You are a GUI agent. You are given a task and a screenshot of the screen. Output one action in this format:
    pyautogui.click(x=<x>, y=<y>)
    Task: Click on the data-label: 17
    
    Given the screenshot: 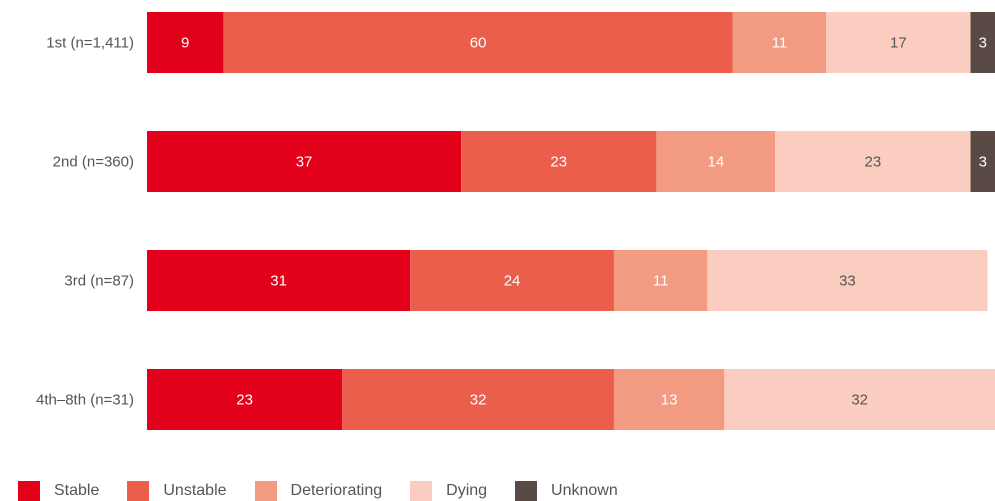 What is the action you would take?
    pyautogui.click(x=898, y=43)
    